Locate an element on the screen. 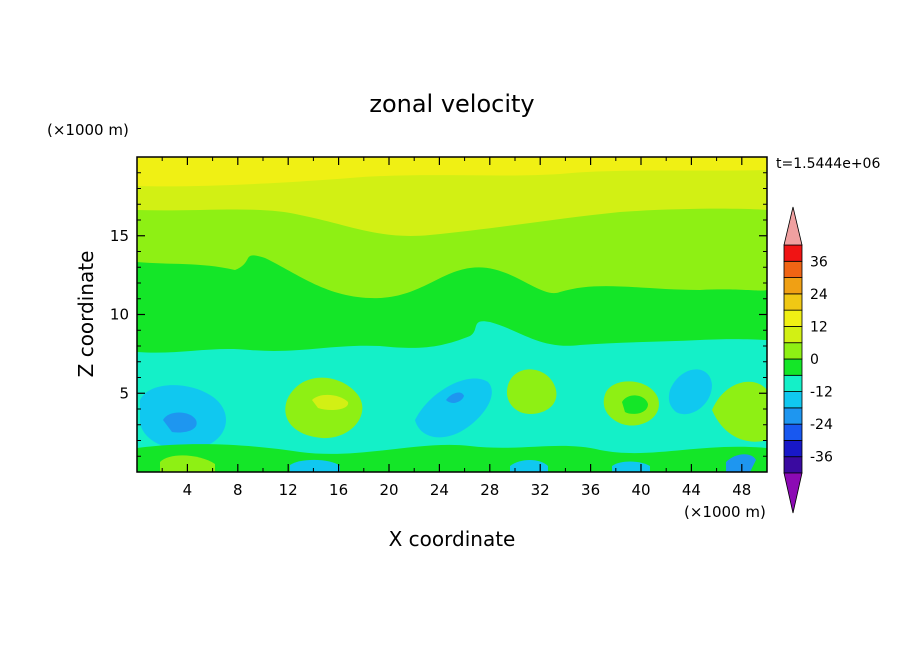 Image resolution: width=904 pixels, height=654 pixels. field-eddy-1-core is located at coordinates (180, 422).